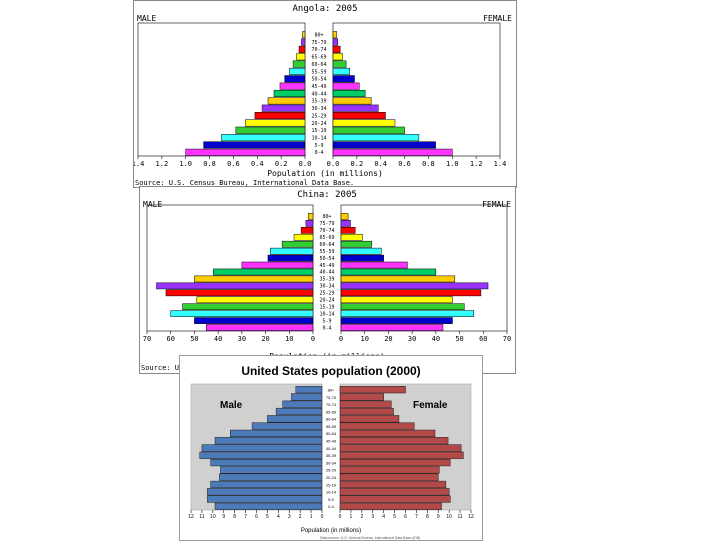 This screenshot has height=544, width=720. What do you see at coordinates (483, 339) in the screenshot?
I see `china-x-tick-label: 60` at bounding box center [483, 339].